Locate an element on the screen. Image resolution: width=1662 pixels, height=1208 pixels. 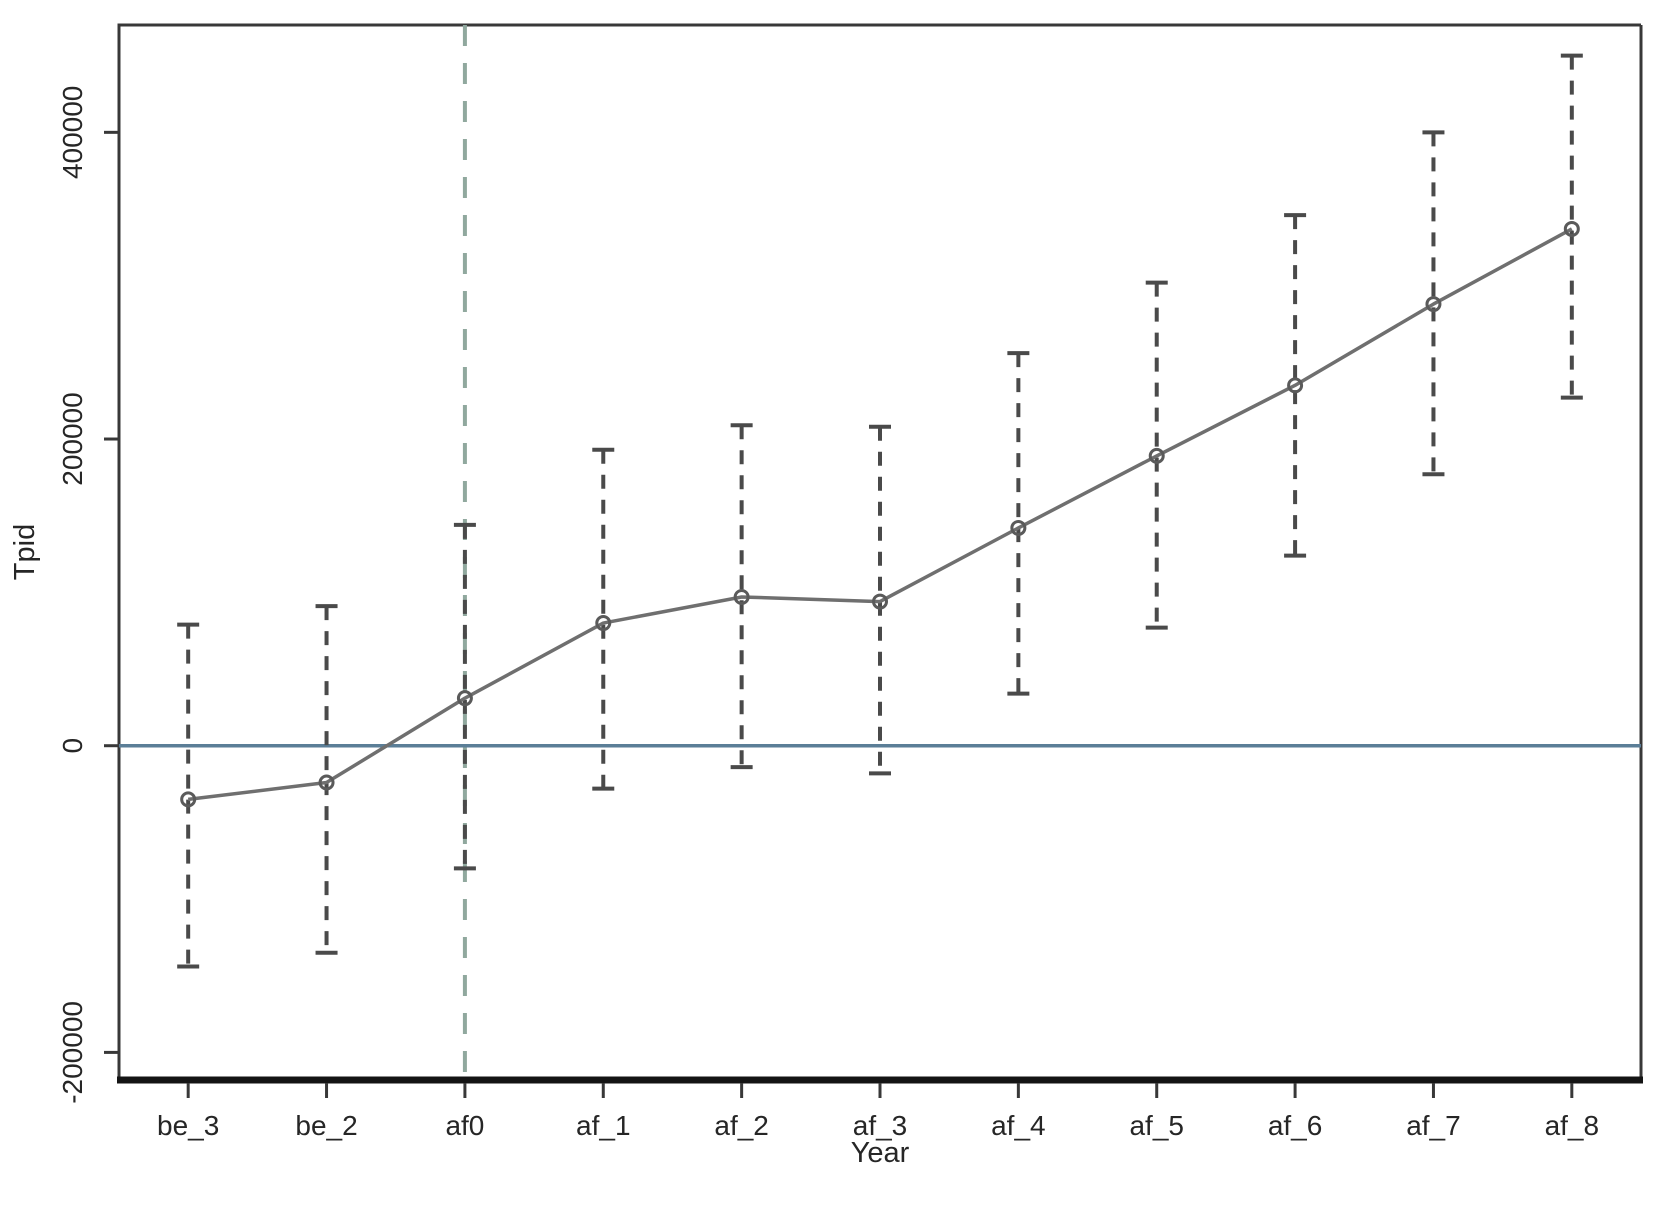
y-axis-title: Tpid is located at coordinates (25, 552).